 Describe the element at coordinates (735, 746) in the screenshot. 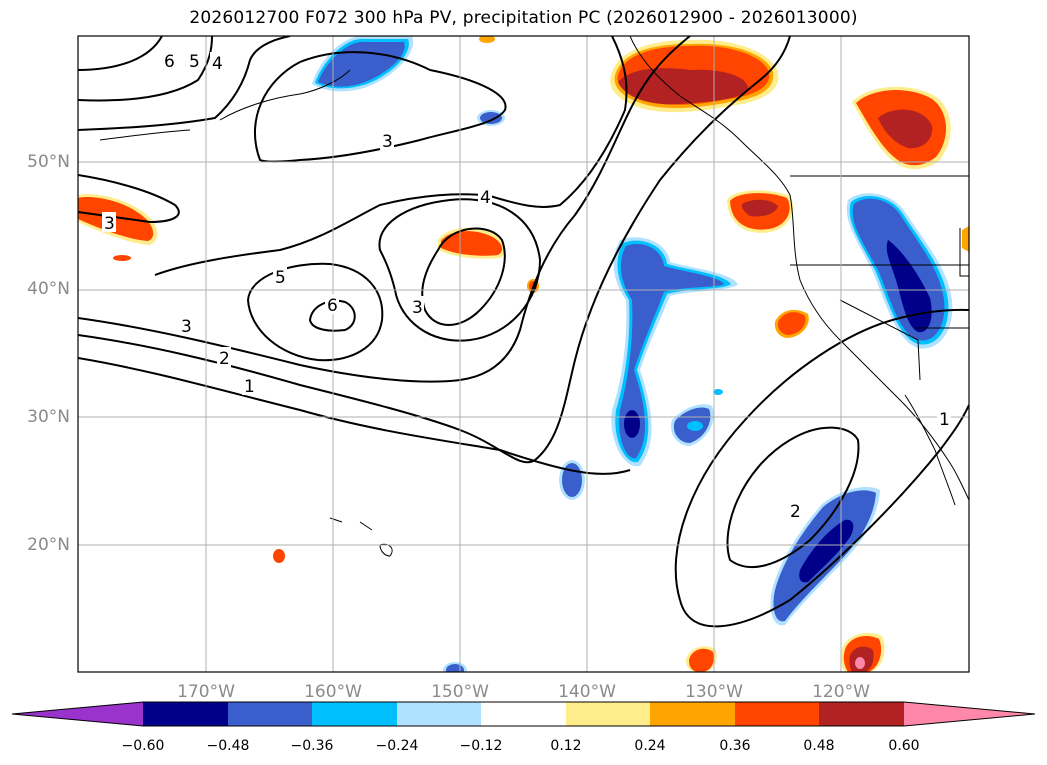

I see `colorbar-tick: 0.36` at that location.